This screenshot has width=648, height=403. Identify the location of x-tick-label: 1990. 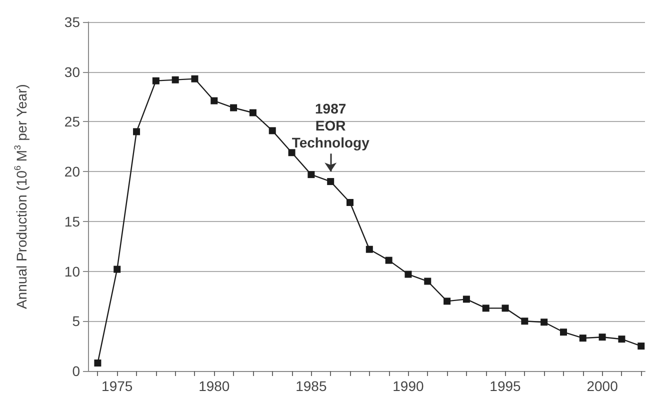
(408, 386).